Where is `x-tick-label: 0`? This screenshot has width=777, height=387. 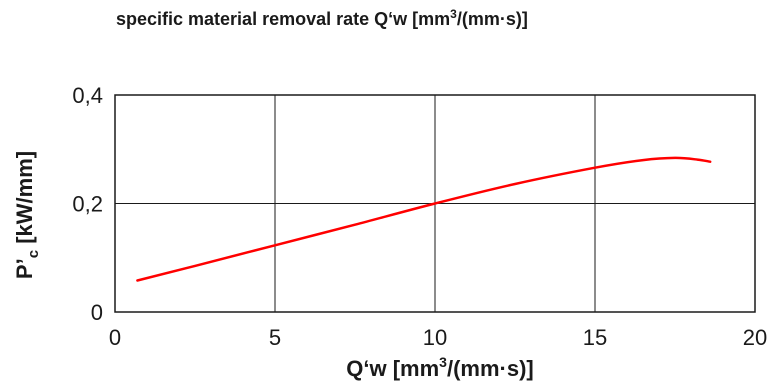
x-tick-label: 0 is located at coordinates (115, 337).